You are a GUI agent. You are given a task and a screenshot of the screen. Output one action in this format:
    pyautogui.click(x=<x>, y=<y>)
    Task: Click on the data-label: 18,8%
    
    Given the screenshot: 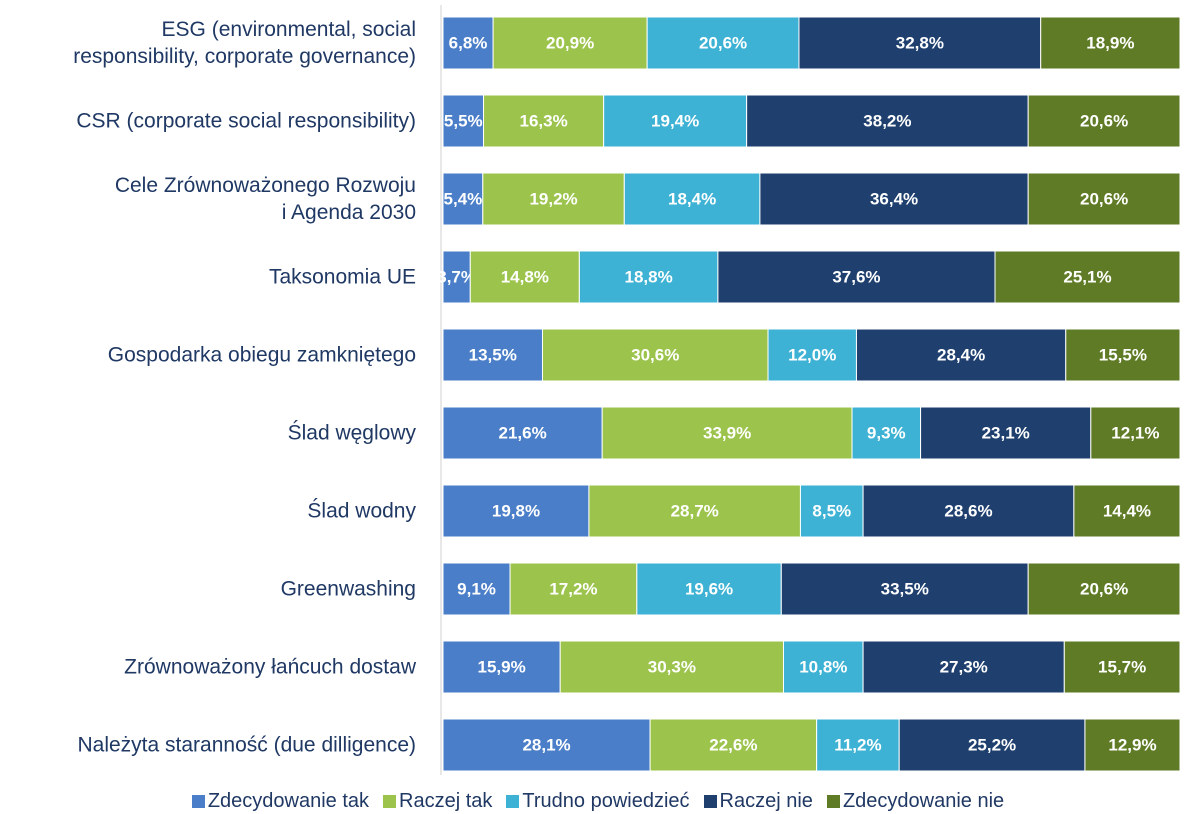 What is the action you would take?
    pyautogui.click(x=649, y=276)
    